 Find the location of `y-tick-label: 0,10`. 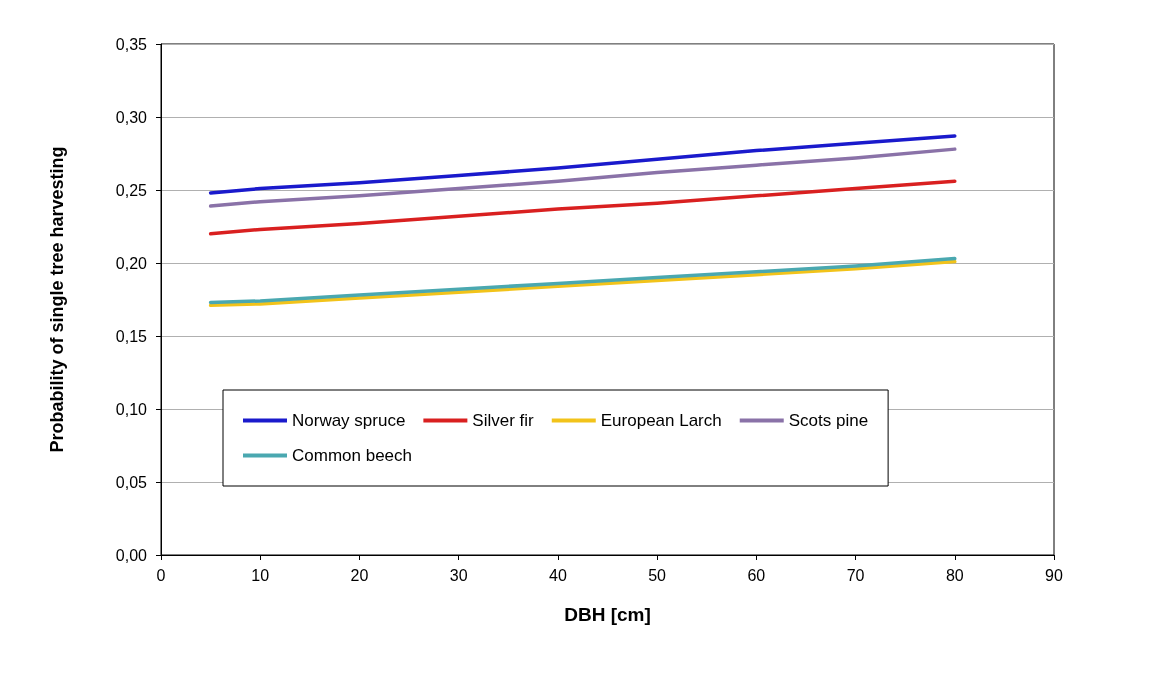

y-tick-label: 0,10 is located at coordinates (131, 409).